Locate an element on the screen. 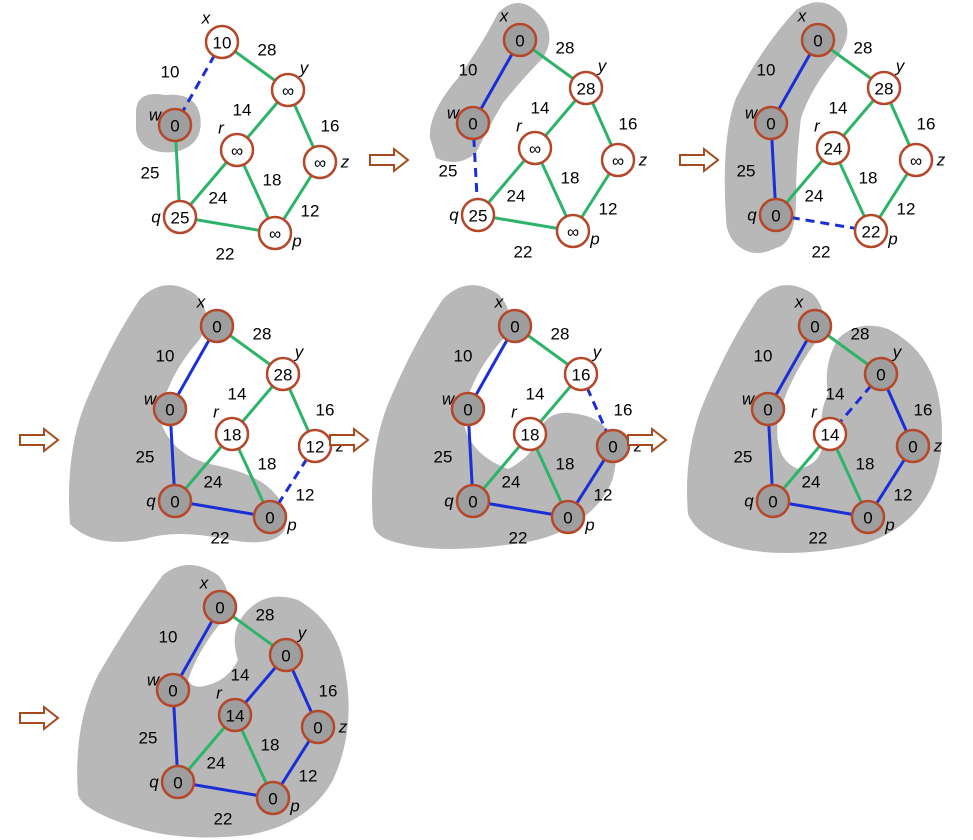 This screenshot has height=840, width=973. processed-set-region is located at coordinates (213, 701).